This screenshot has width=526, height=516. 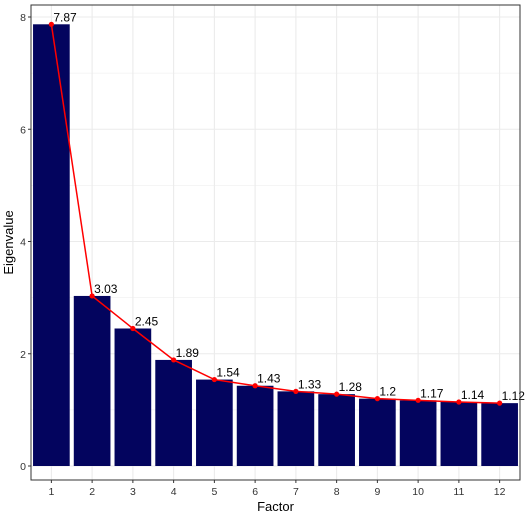 I want to click on x-axis-title: Factor, so click(x=276, y=506).